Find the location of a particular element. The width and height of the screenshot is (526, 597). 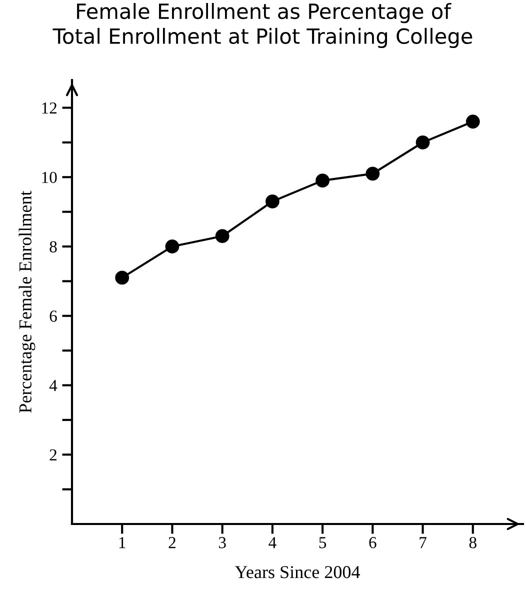

x-axis-title: Years Since 2004 is located at coordinates (297, 572).